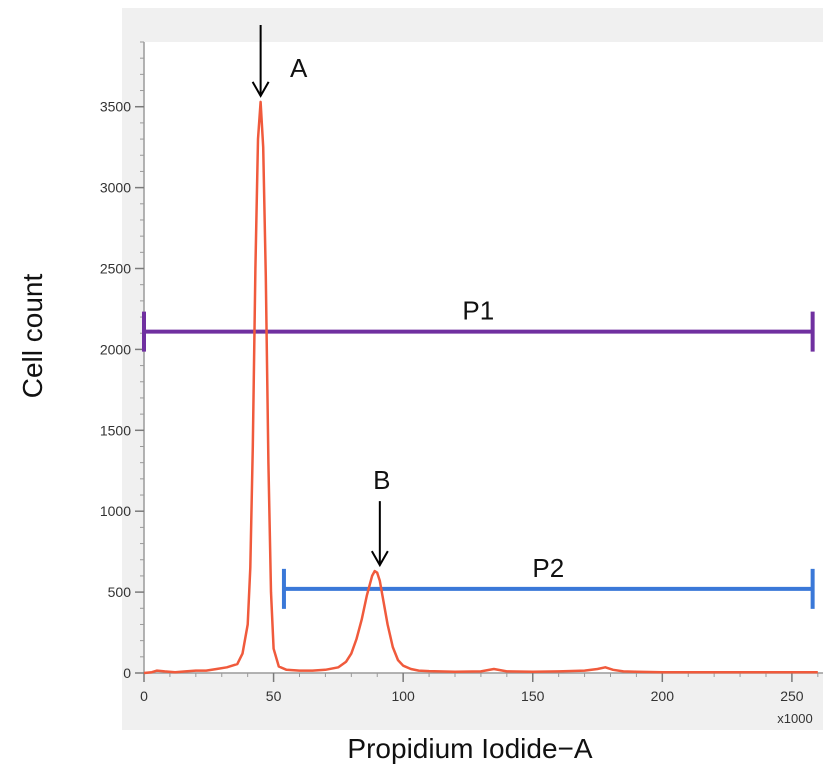 The image size is (823, 765). I want to click on peak-b-arrow-head, so click(379, 559).